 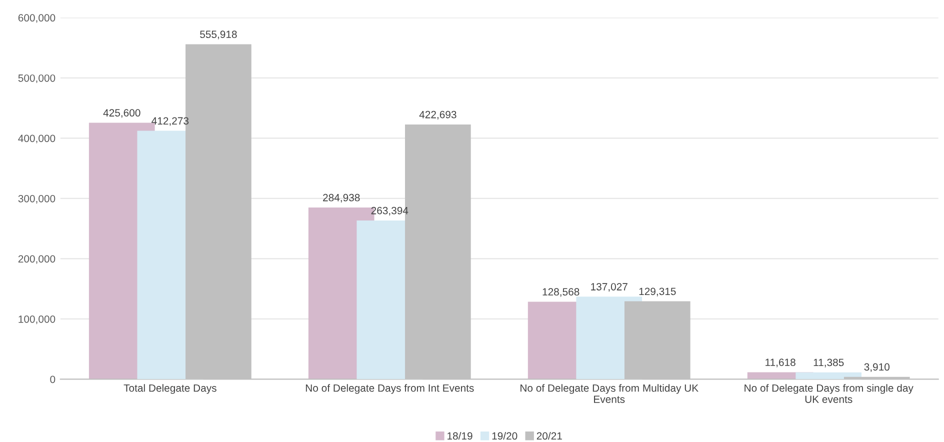 I want to click on text: 137,027, so click(x=609, y=287).